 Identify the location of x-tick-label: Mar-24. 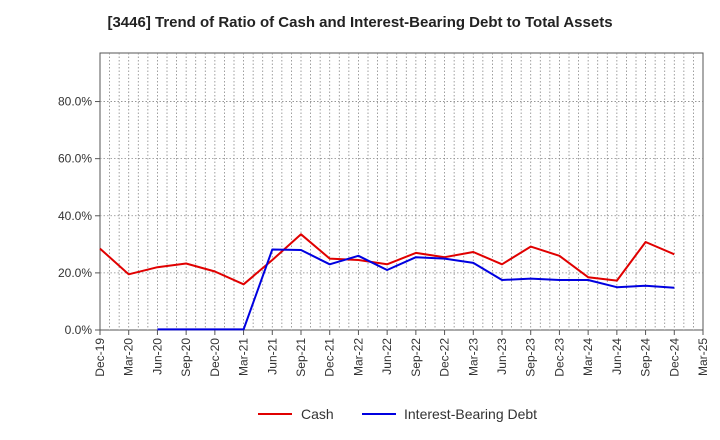
(588, 357).